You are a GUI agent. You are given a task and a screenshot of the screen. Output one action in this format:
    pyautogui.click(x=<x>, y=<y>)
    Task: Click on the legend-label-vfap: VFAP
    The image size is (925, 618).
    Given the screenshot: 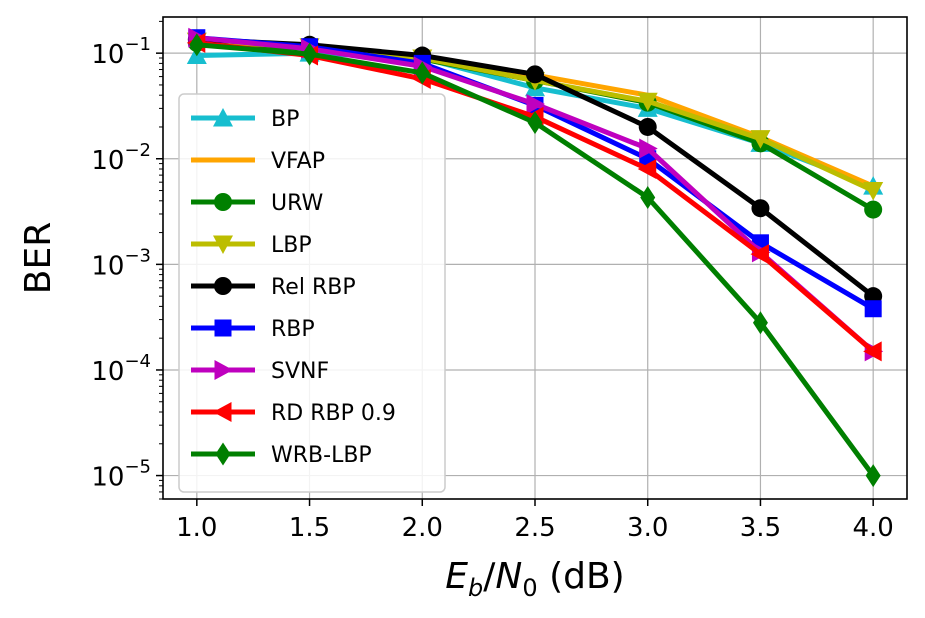 What is the action you would take?
    pyautogui.click(x=298, y=161)
    